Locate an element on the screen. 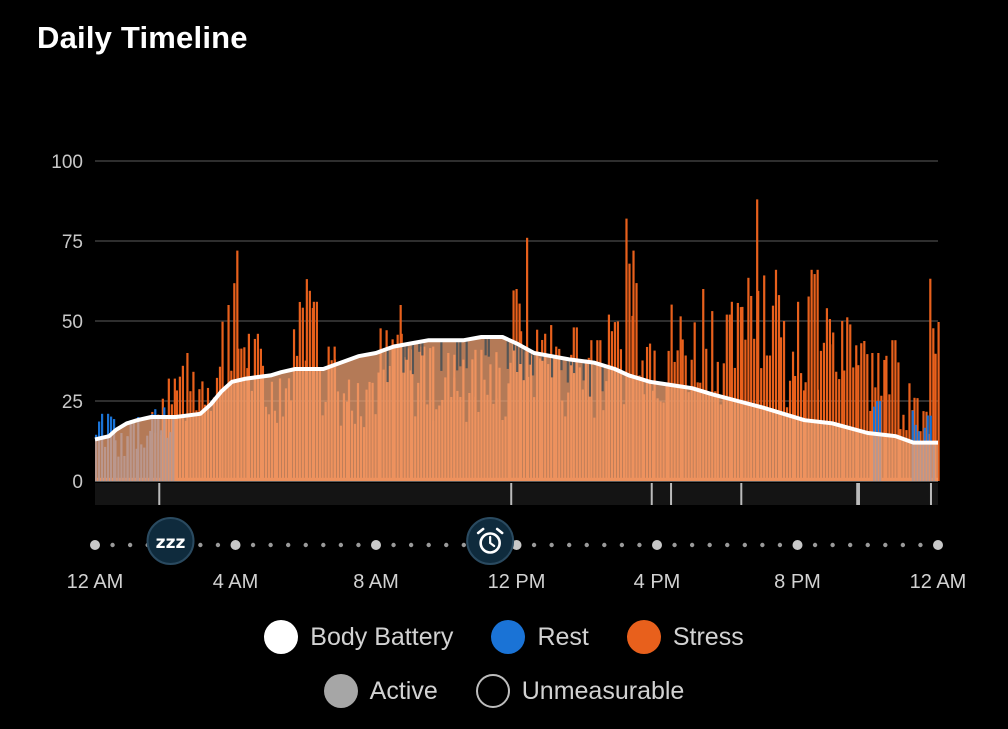 The width and height of the screenshot is (1008, 729). alarm-clock-icon is located at coordinates (490, 541).